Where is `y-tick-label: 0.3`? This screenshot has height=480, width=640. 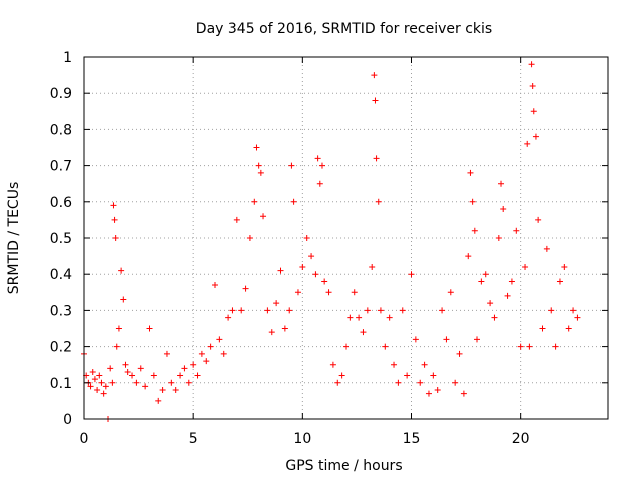
y-tick-label: 0.3 is located at coordinates (61, 311).